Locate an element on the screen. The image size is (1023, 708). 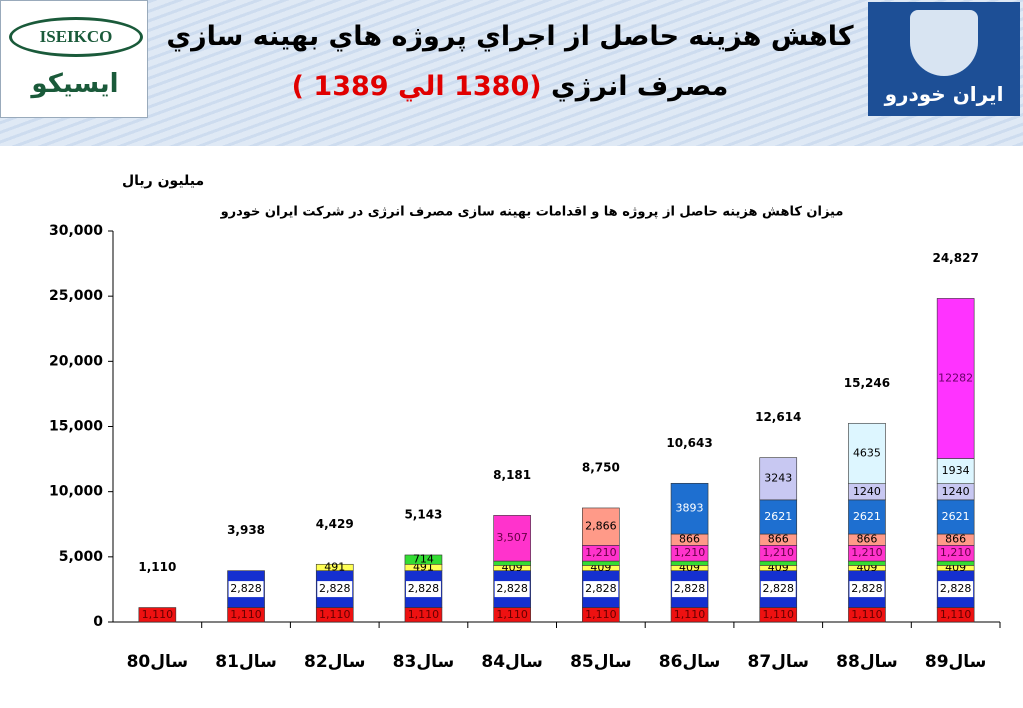
x-tick-label: سال81 is located at coordinates (246, 662).